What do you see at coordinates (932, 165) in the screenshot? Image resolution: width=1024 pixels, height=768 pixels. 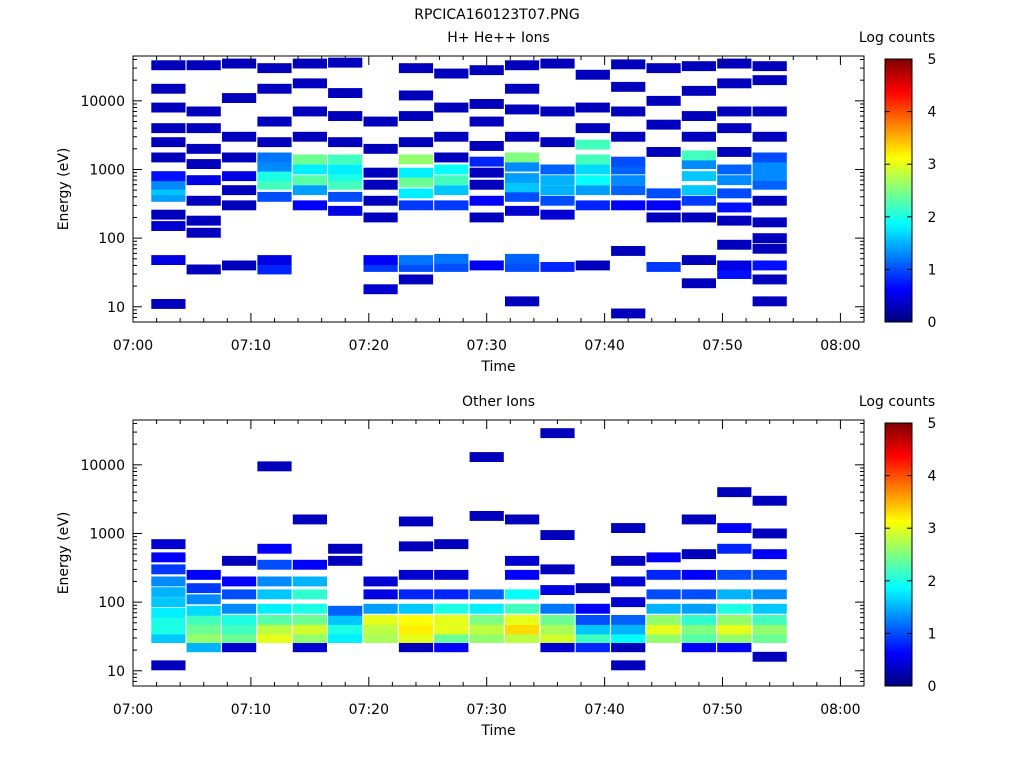 I see `colorbar-tick-label: 3` at bounding box center [932, 165].